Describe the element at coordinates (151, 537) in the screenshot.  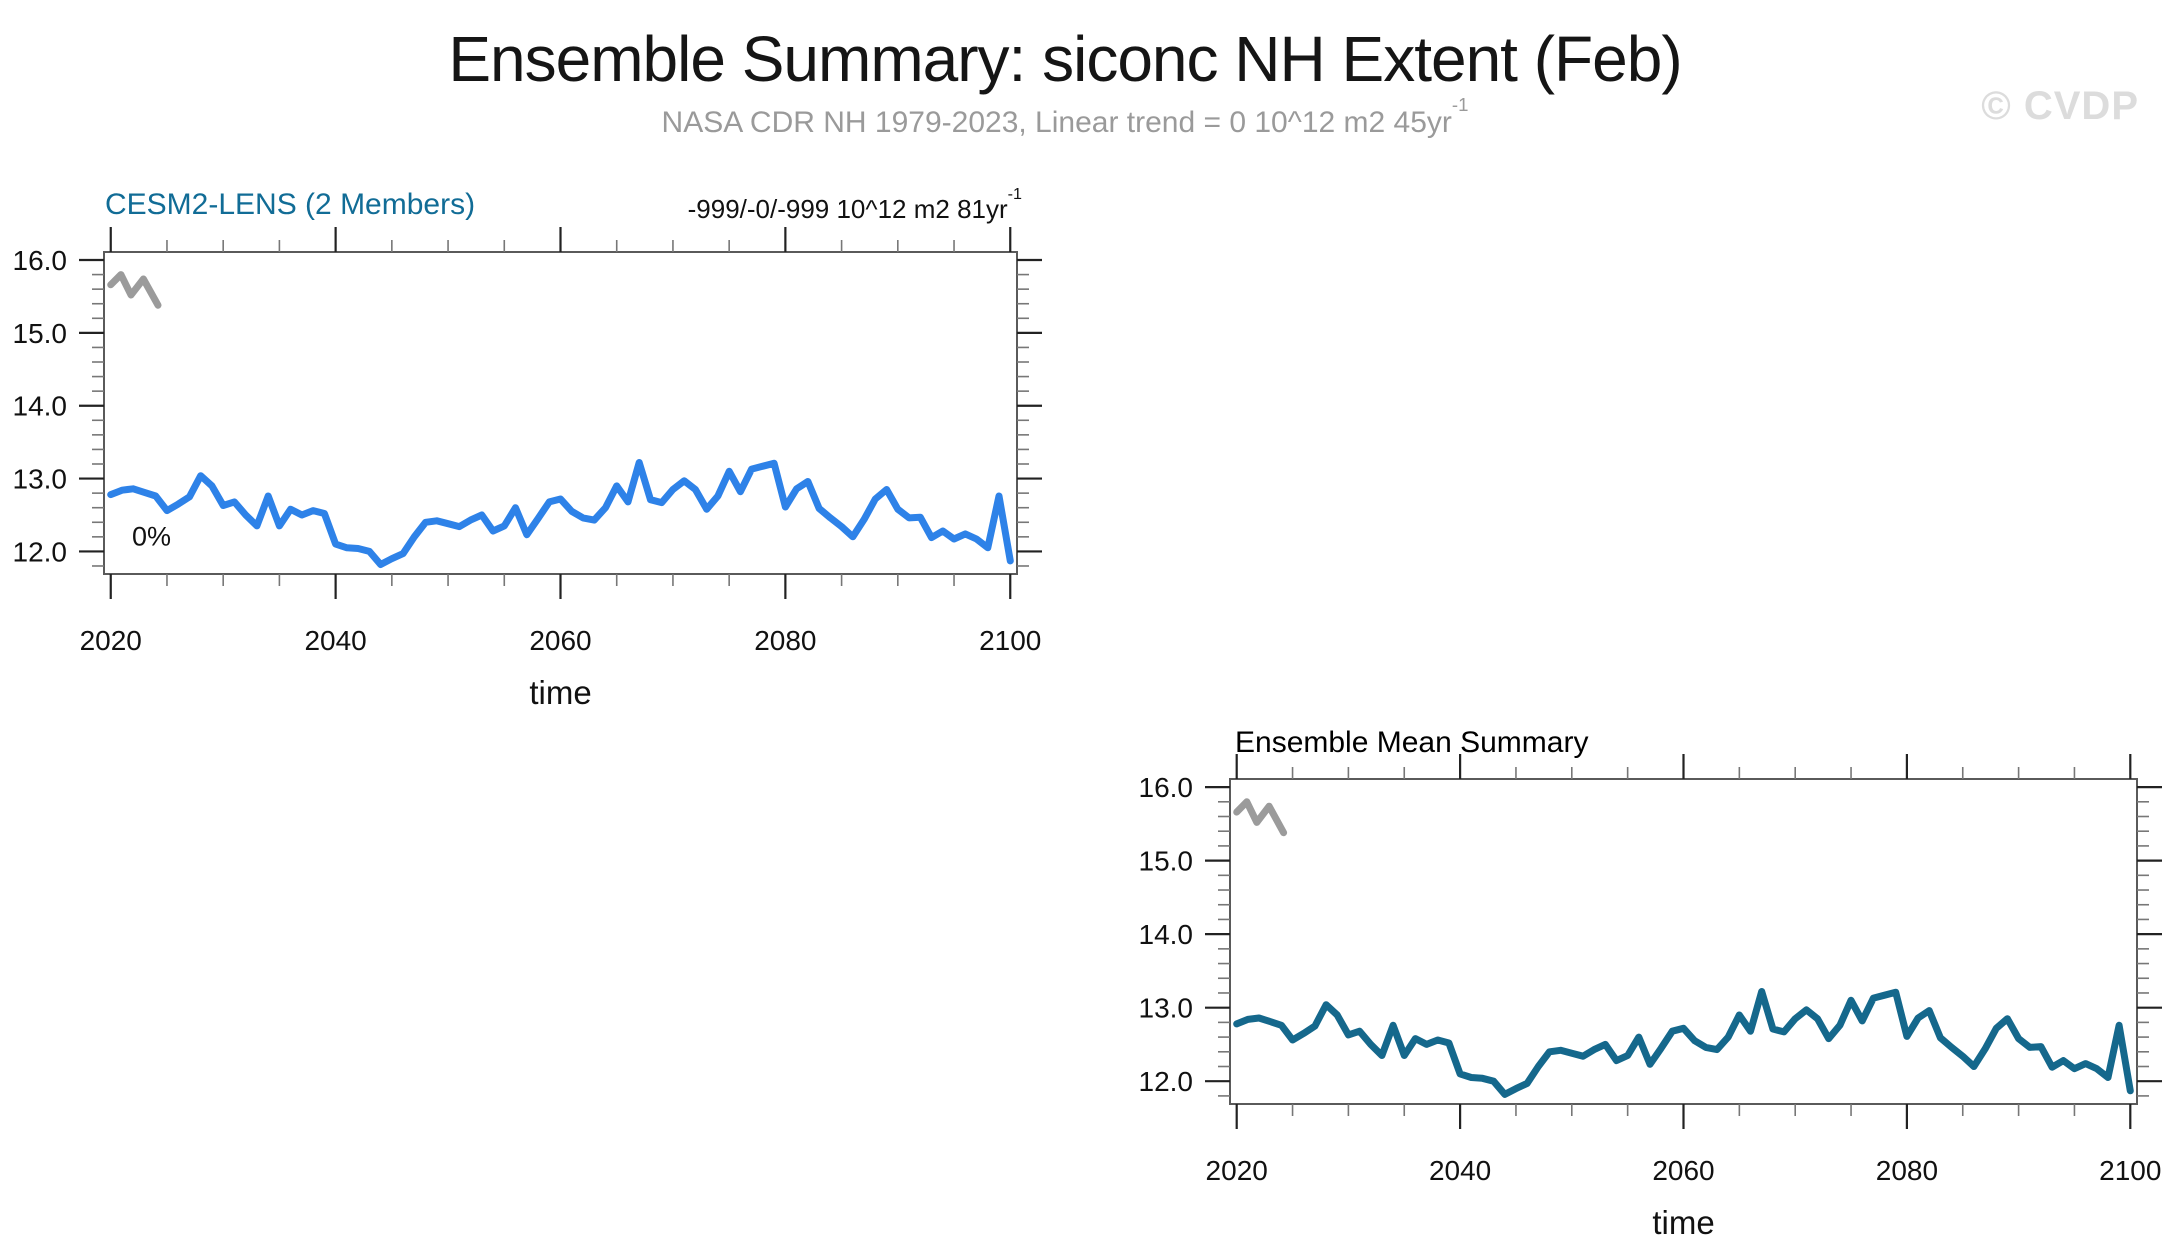
I see `inset-percent-label: 0%` at that location.